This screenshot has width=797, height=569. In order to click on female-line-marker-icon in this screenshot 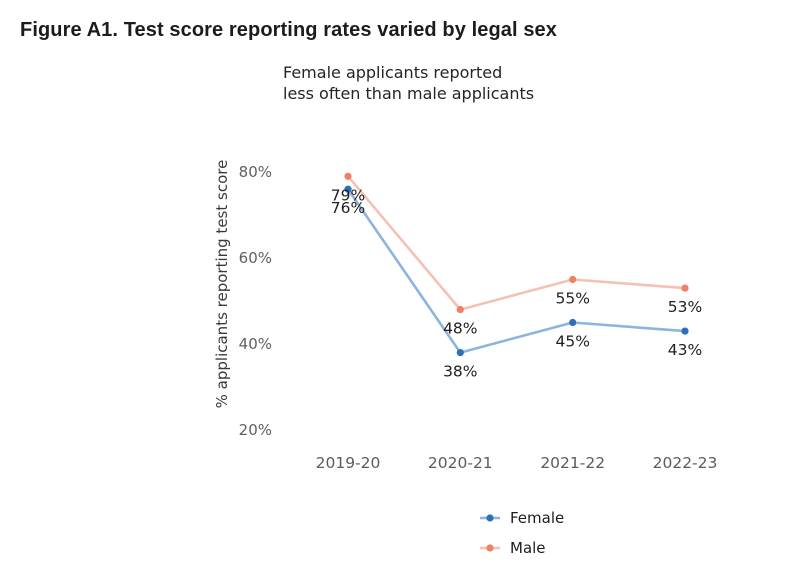, I will do `click(490, 518)`.